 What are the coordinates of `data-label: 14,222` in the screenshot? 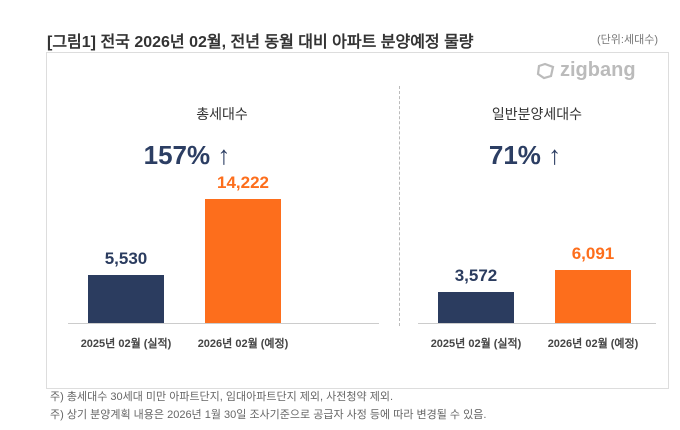 It's located at (243, 182).